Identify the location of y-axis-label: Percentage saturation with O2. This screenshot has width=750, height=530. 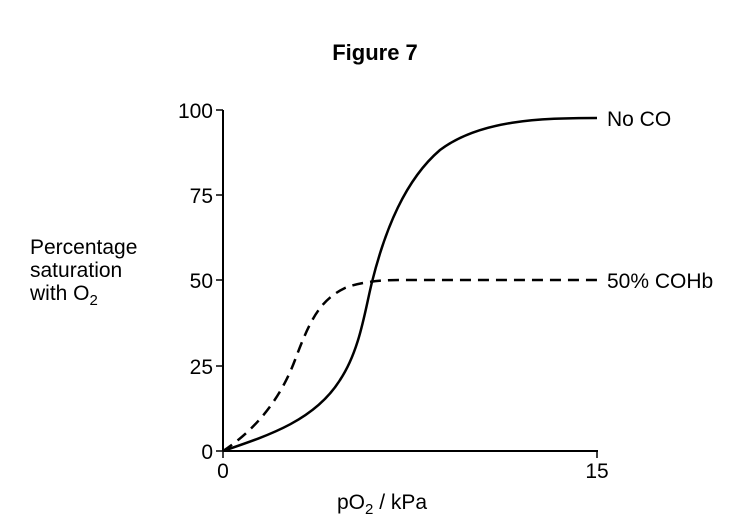
(84, 272).